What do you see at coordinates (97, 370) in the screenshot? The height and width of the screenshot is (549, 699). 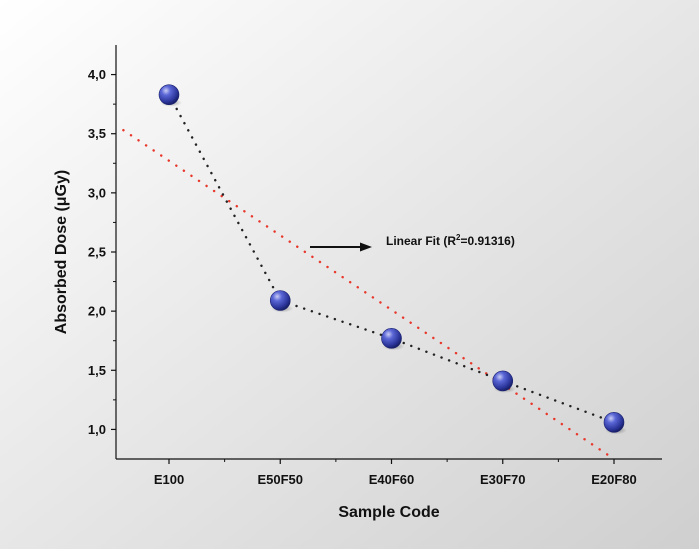 I see `y-tick-label: 1,5` at bounding box center [97, 370].